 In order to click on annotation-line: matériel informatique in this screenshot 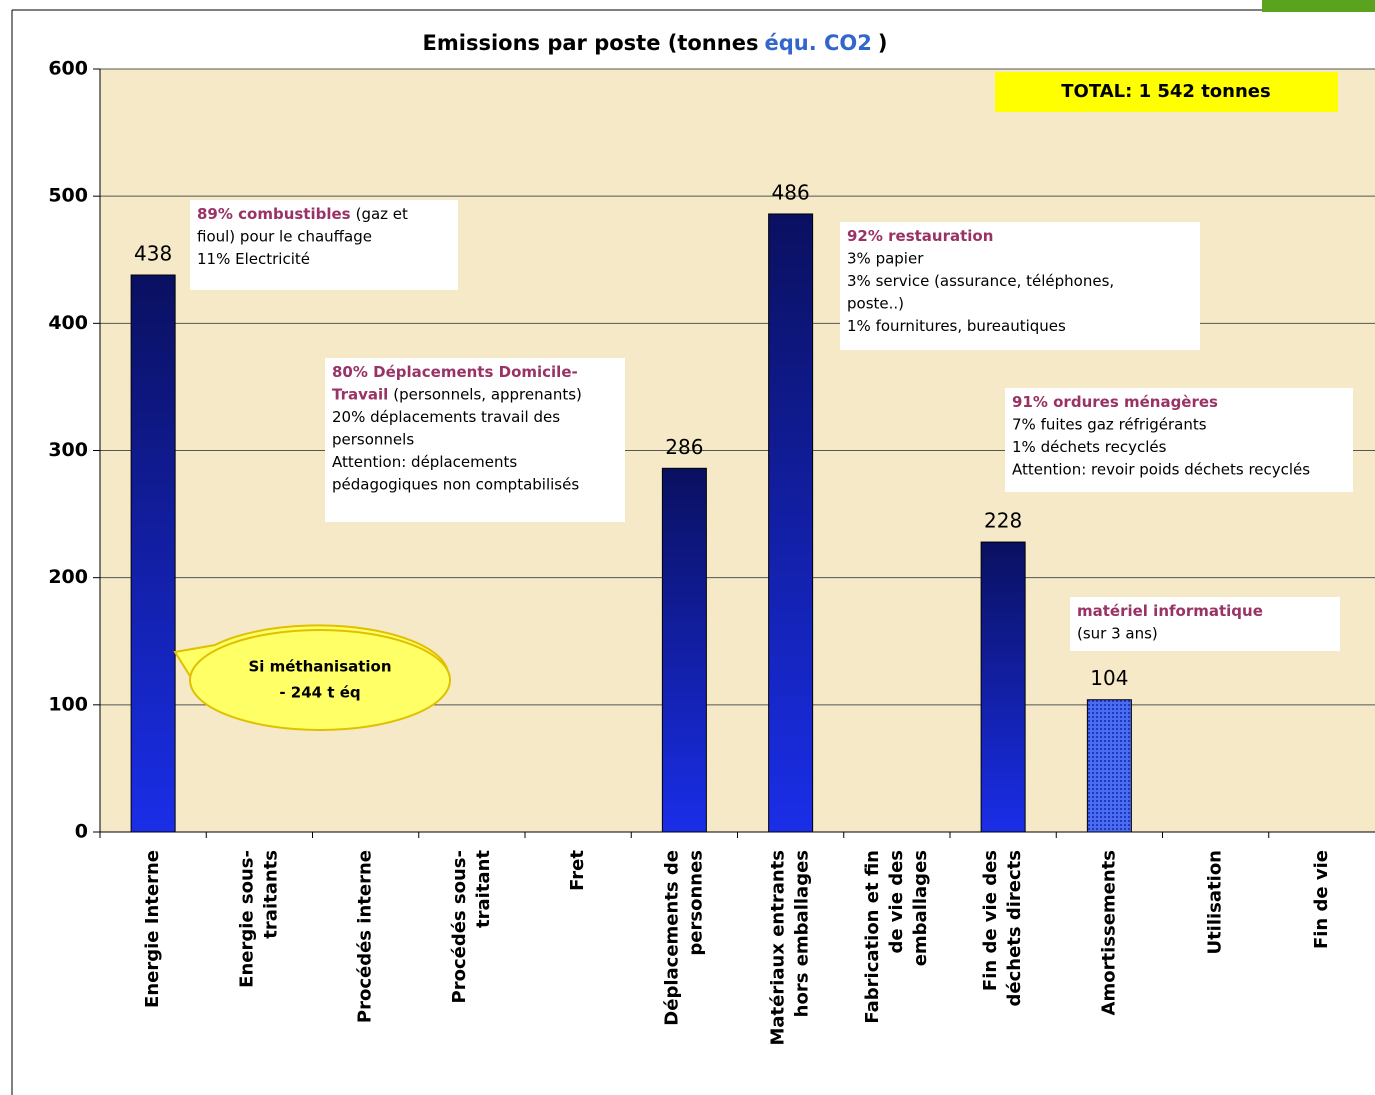, I will do `click(1170, 611)`.